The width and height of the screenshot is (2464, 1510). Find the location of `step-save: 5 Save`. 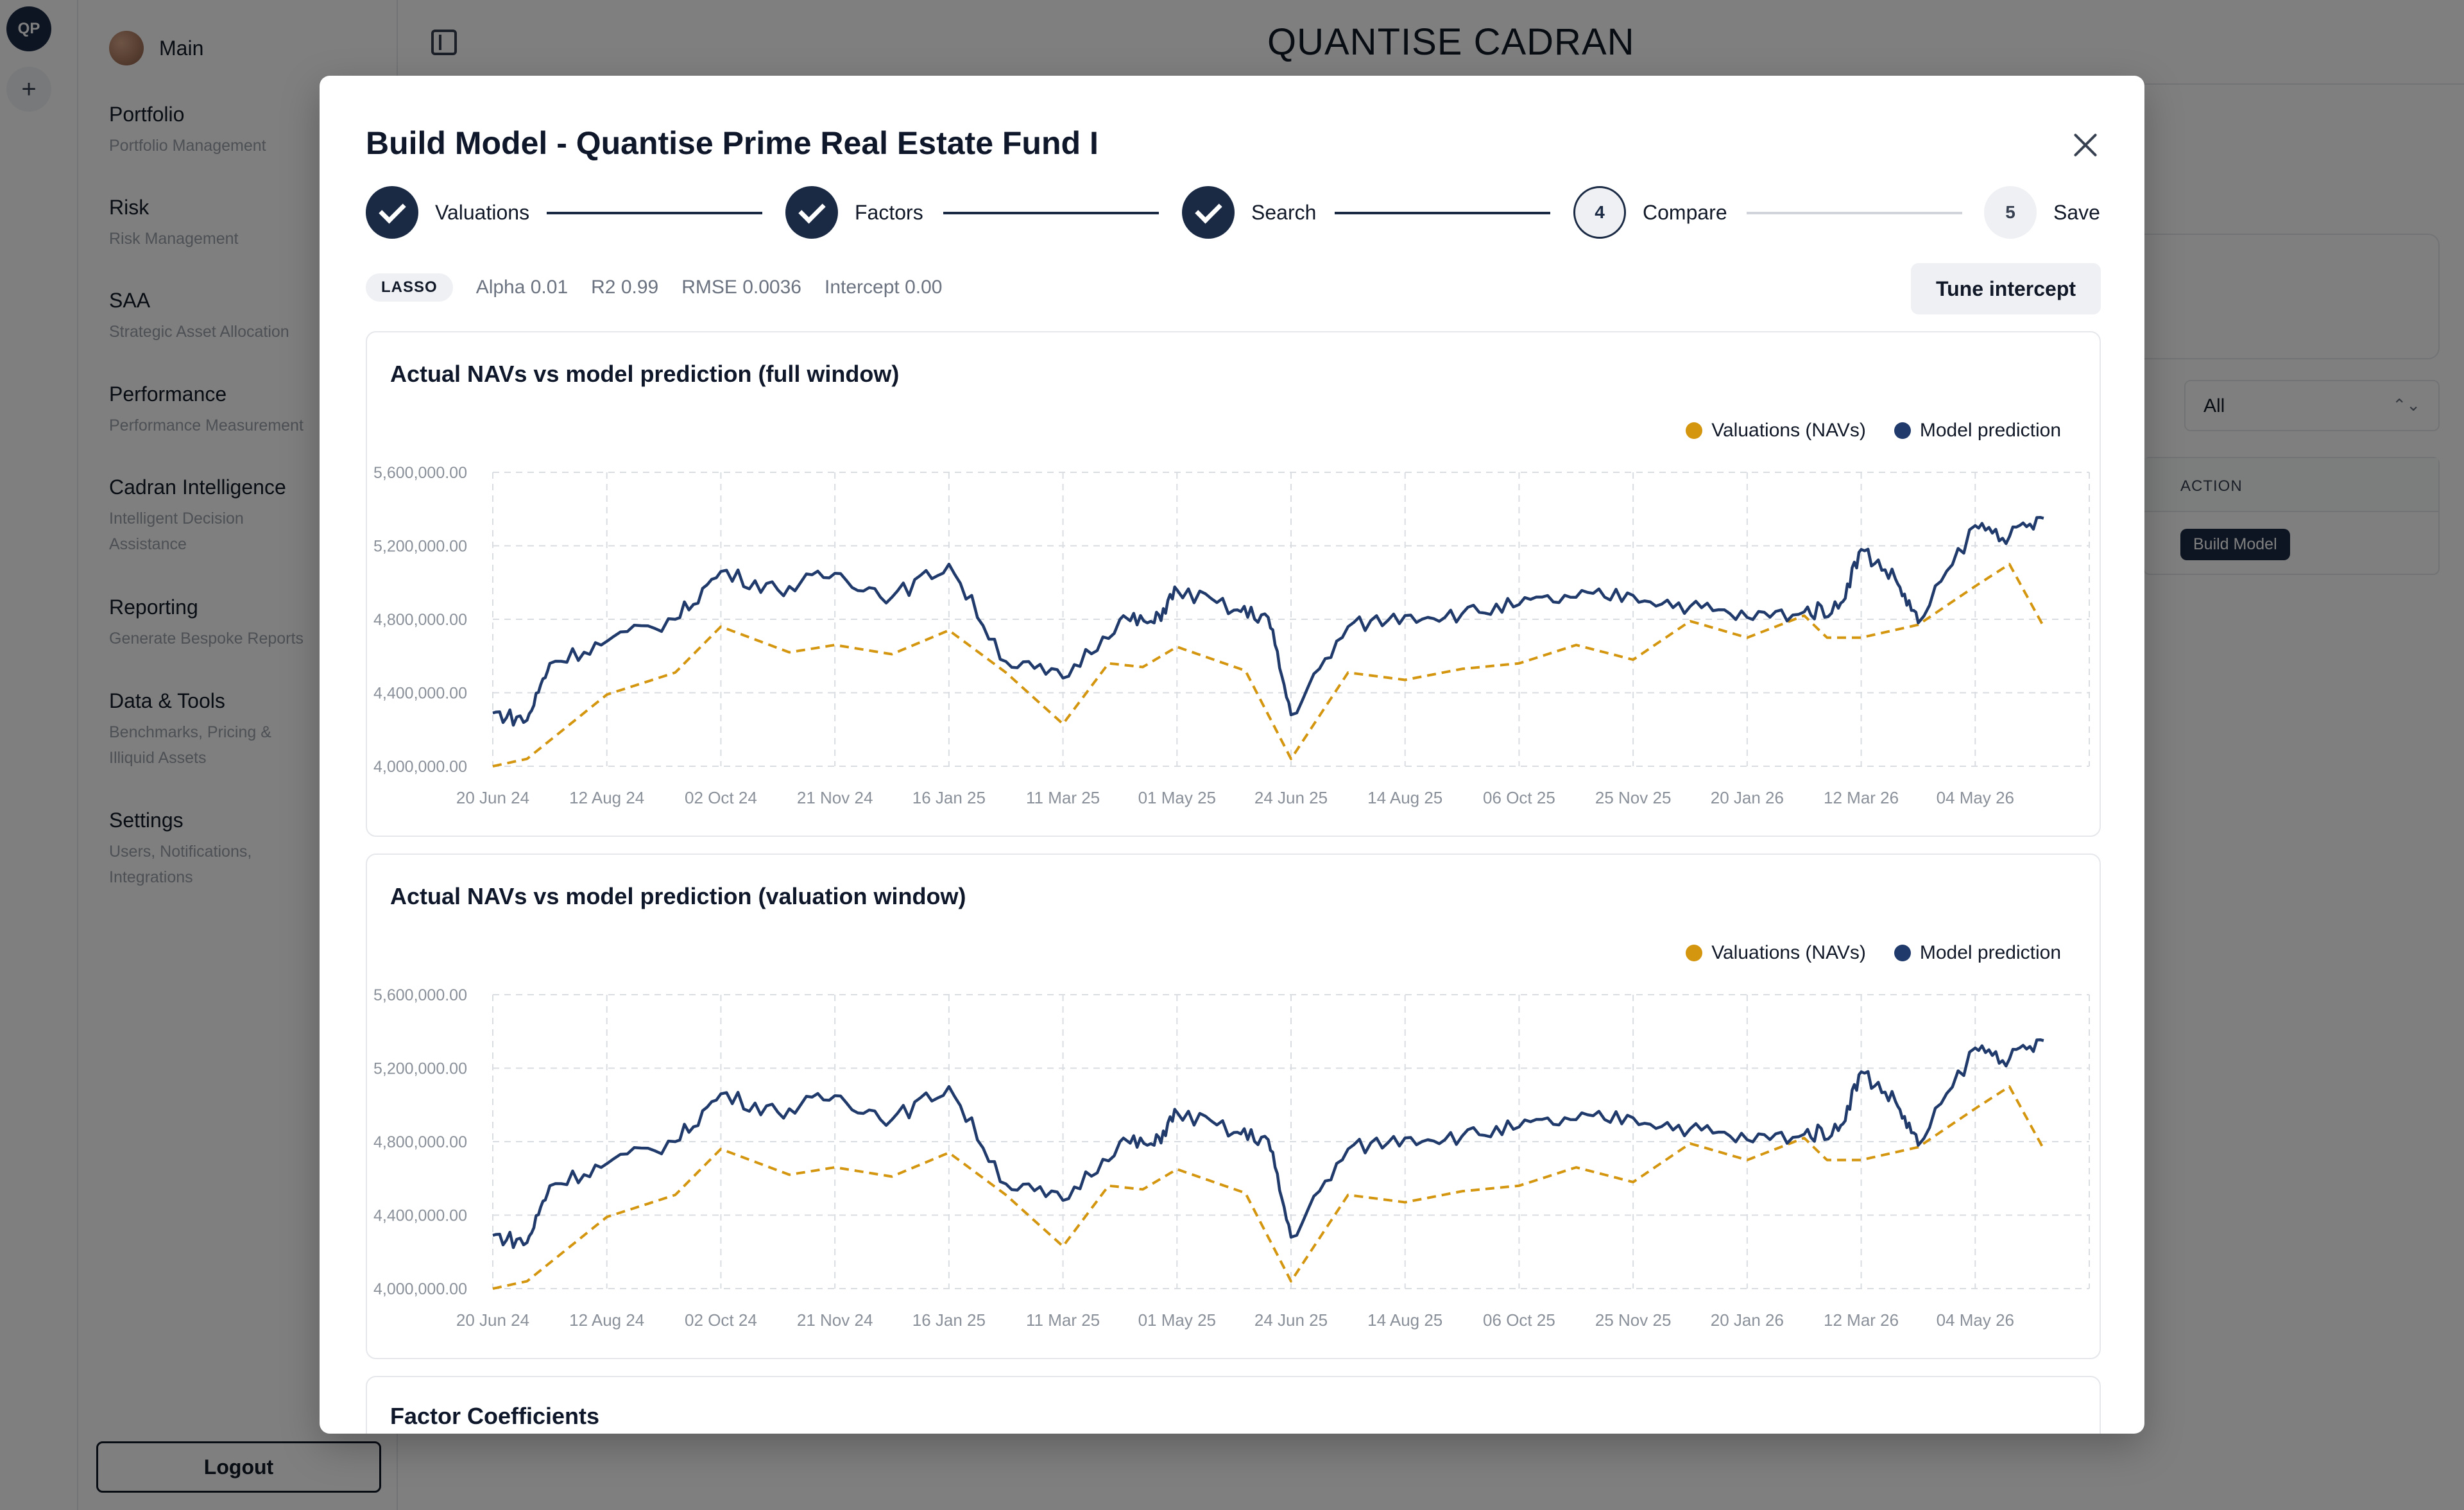

step-save: 5 Save is located at coordinates (2042, 212).